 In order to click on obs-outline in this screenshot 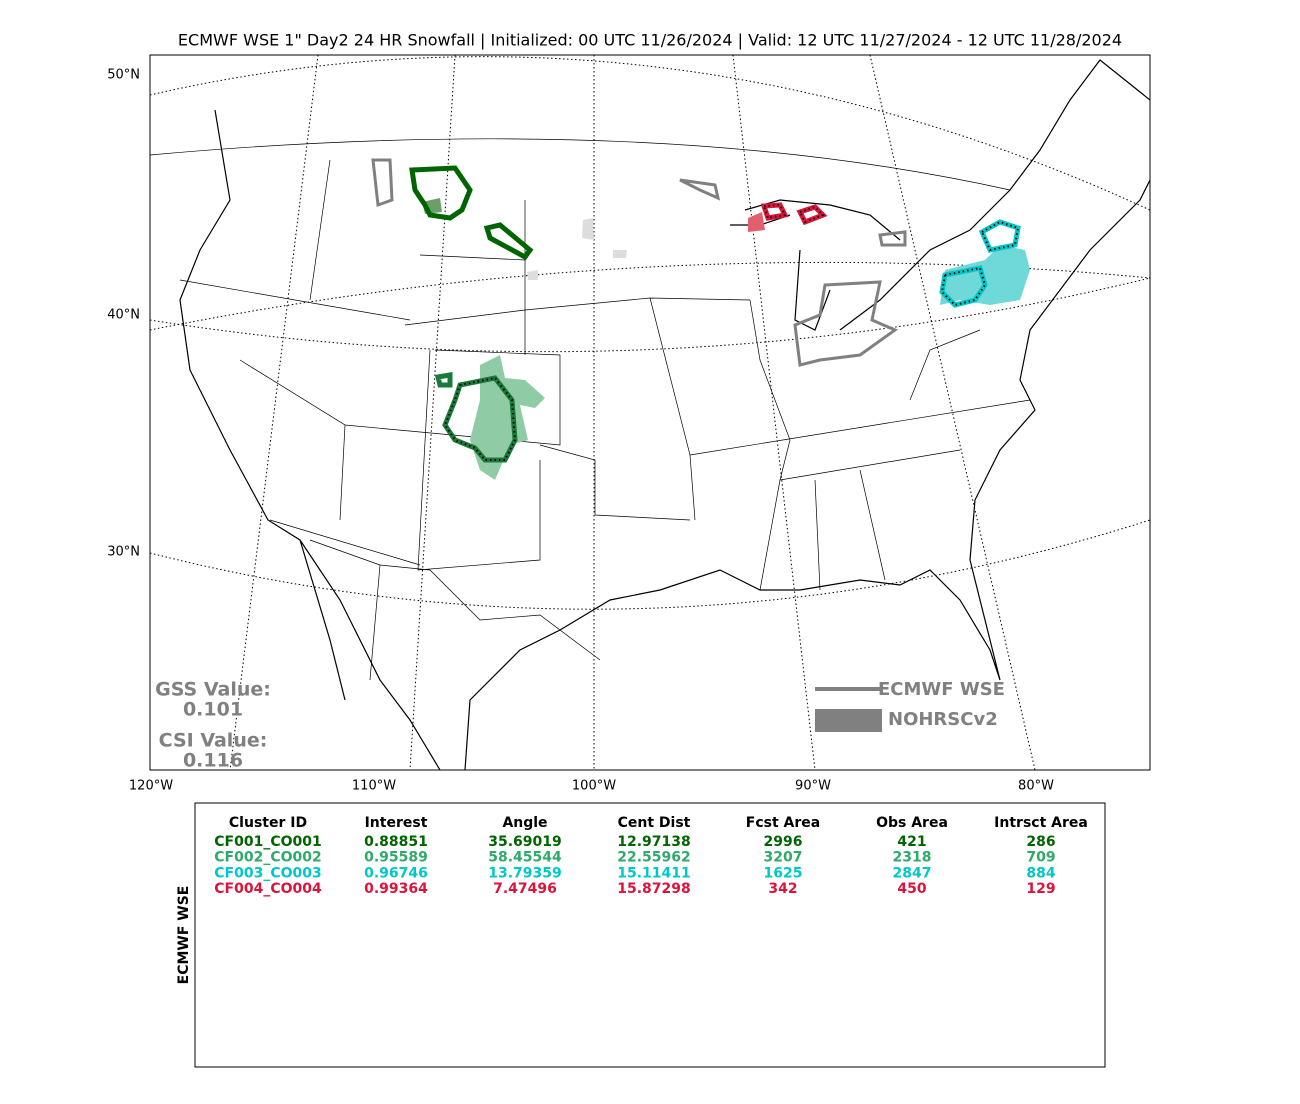, I will do `click(639, 262)`.